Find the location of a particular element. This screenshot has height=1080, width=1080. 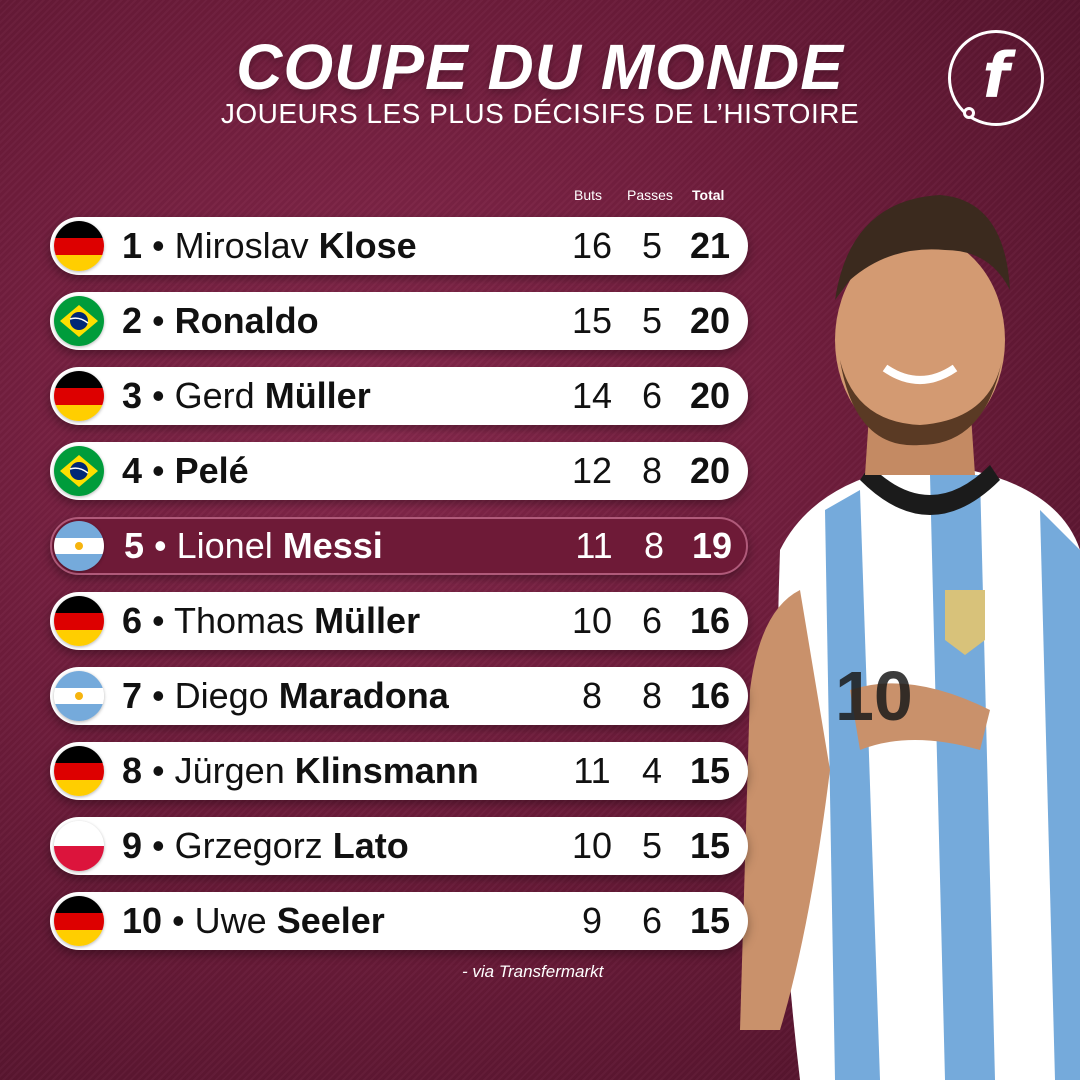

player-first-name: Gerd is located at coordinates (214, 395).